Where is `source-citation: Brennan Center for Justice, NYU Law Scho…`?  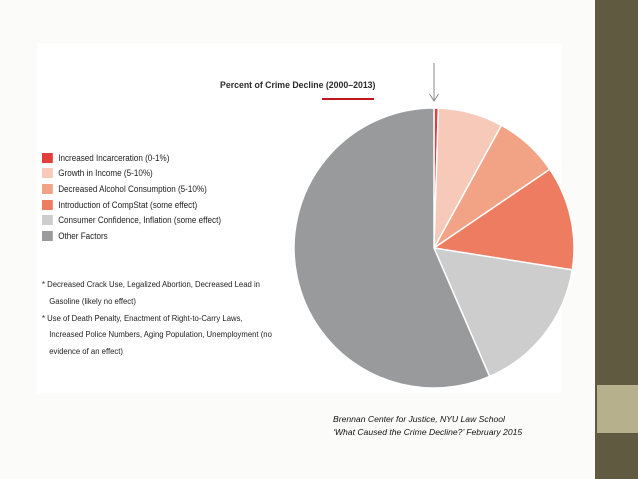
source-citation: Brennan Center for Justice, NYU Law Scho… is located at coordinates (427, 426).